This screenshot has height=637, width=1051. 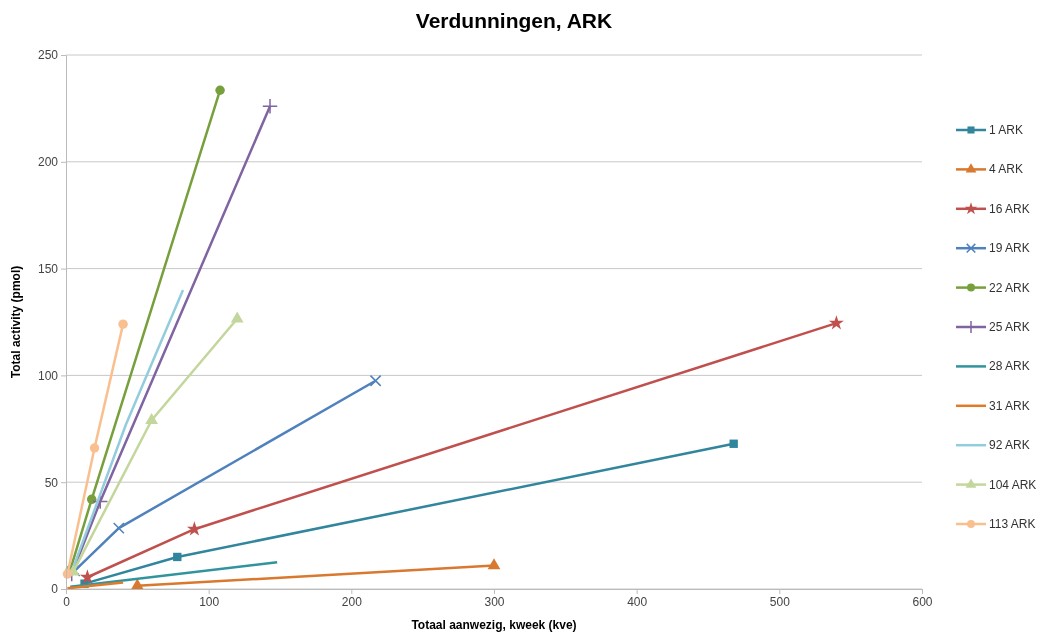 I want to click on x-tick-label: 400, so click(x=637, y=601).